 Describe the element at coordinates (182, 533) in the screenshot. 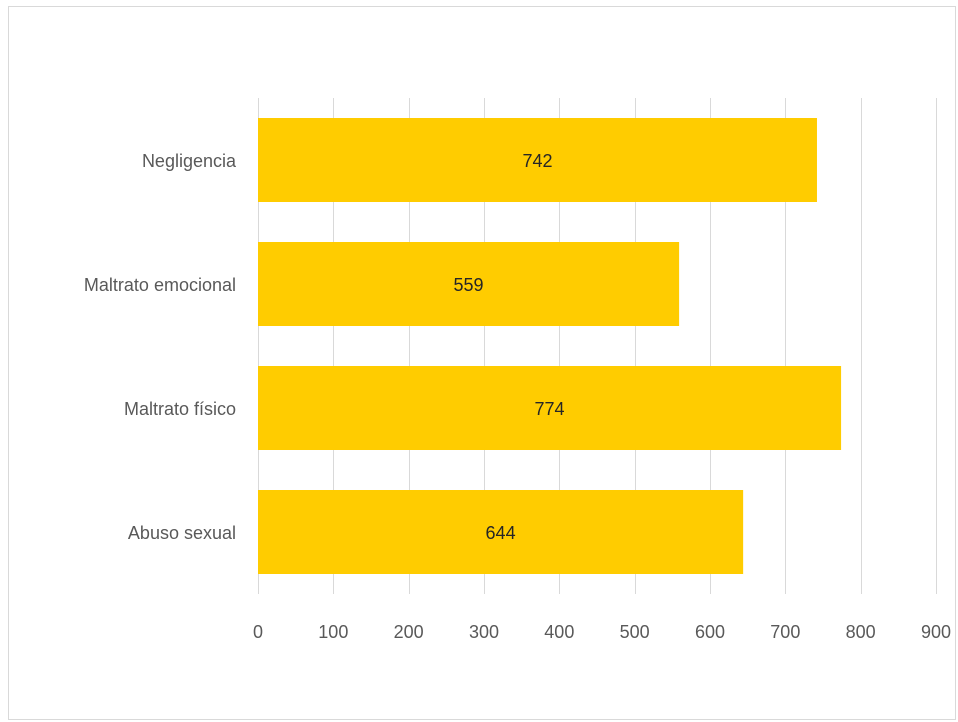

I see `category-label: Abuso sexual` at that location.